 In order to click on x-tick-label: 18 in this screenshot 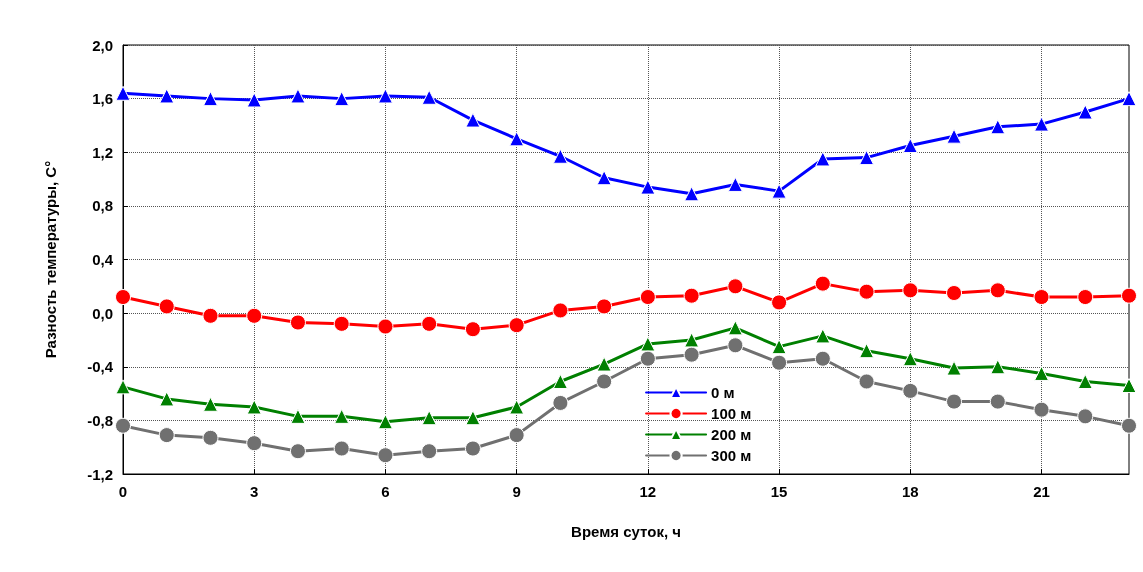, I will do `click(910, 491)`.